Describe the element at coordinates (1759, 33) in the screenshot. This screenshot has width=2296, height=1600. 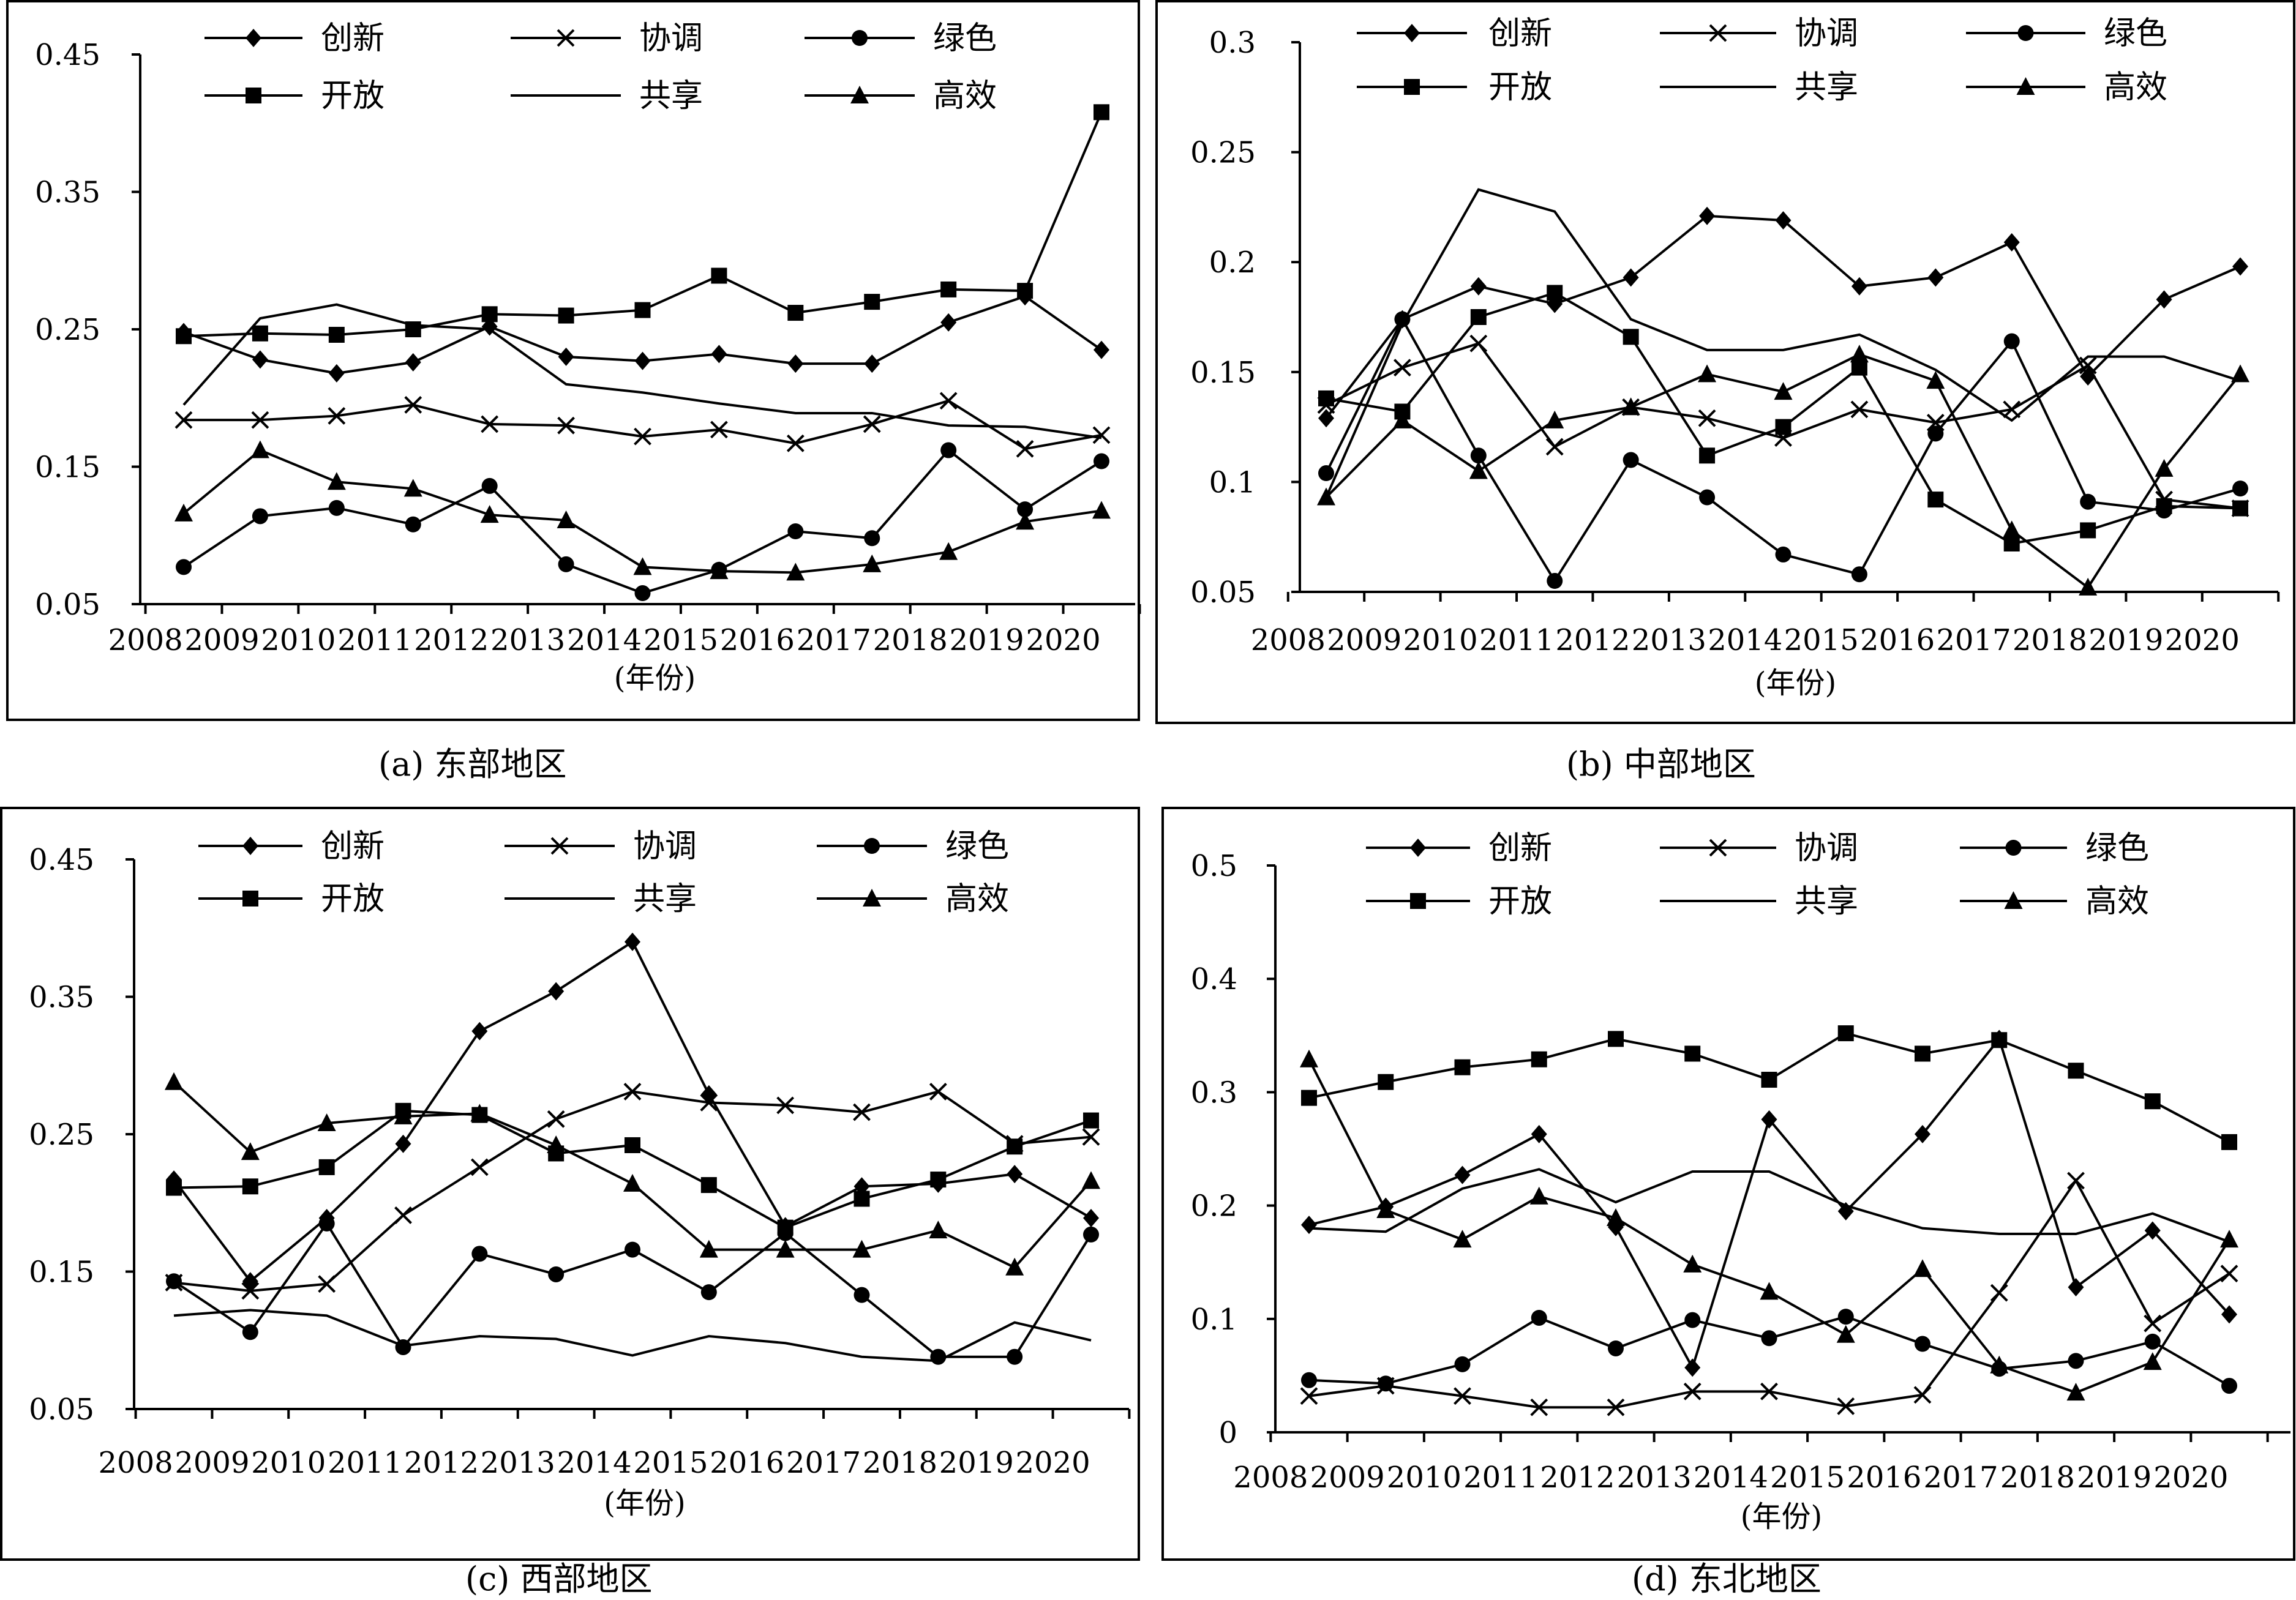
I see `central-legend-item-coordination: 协调` at that location.